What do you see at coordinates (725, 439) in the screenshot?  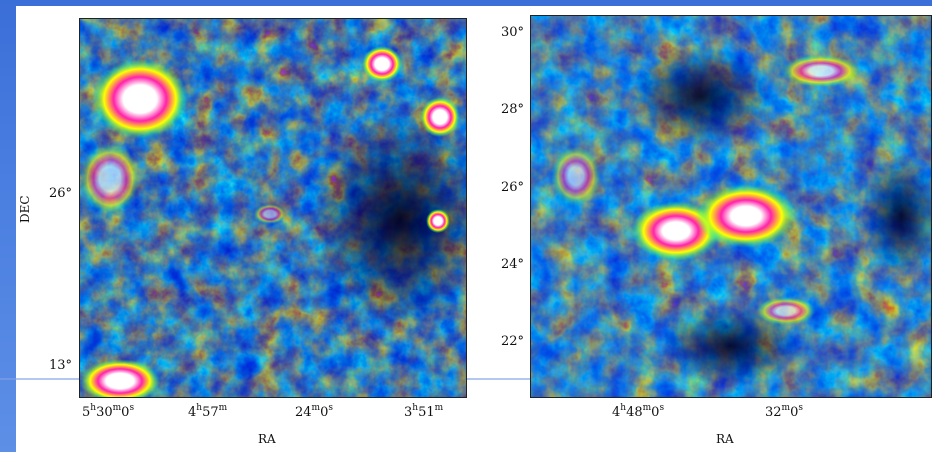 I see `right-x-axis-title: RA` at bounding box center [725, 439].